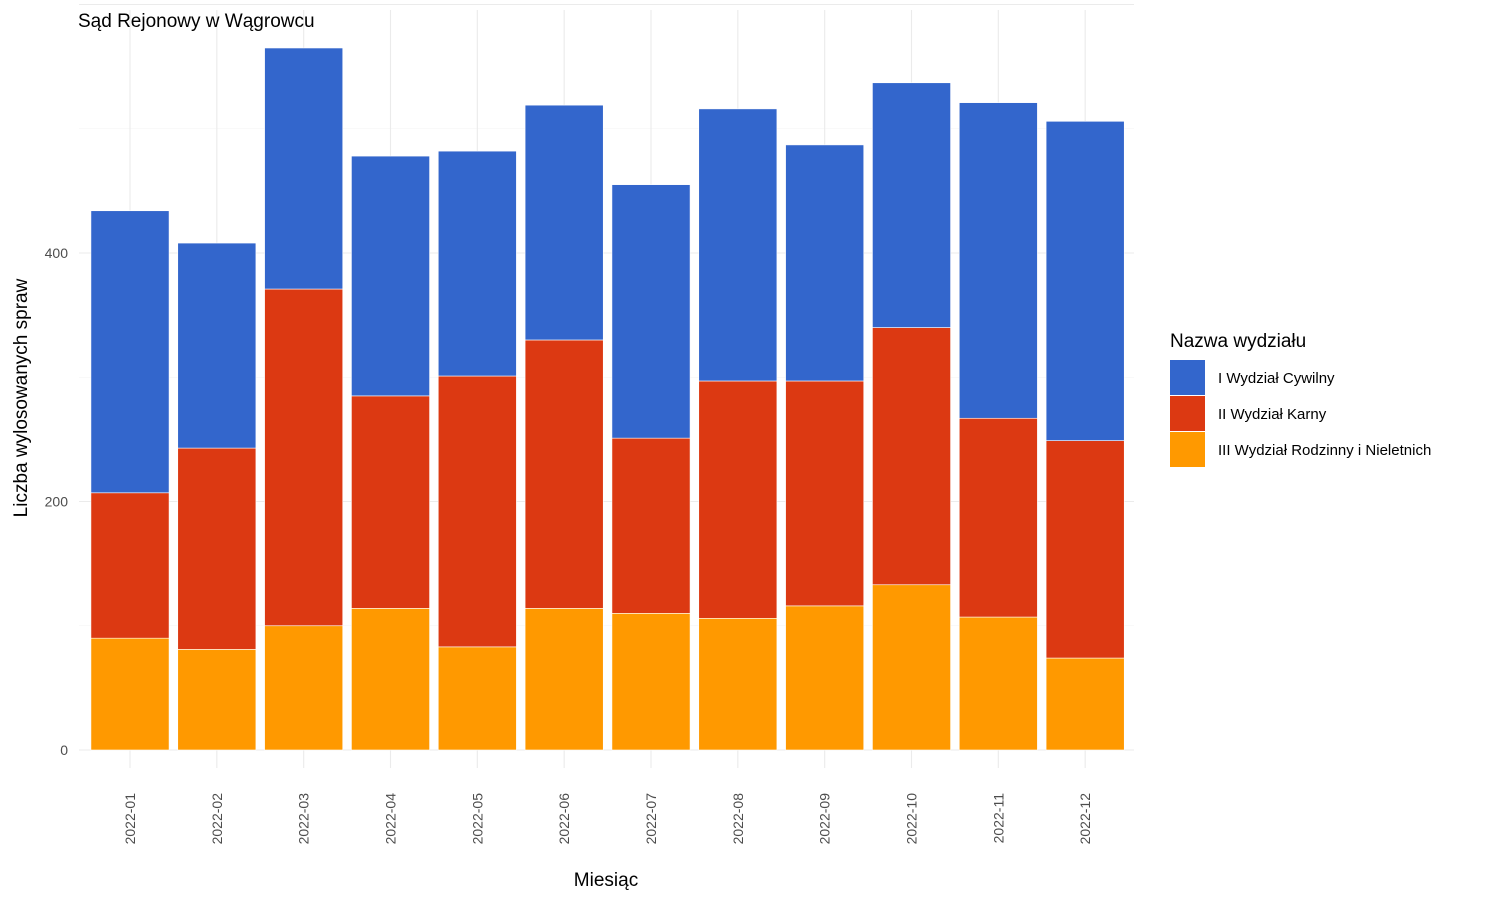 The height and width of the screenshot is (900, 1500). Describe the element at coordinates (304, 819) in the screenshot. I see `x-tick-label: 2022-03` at that location.